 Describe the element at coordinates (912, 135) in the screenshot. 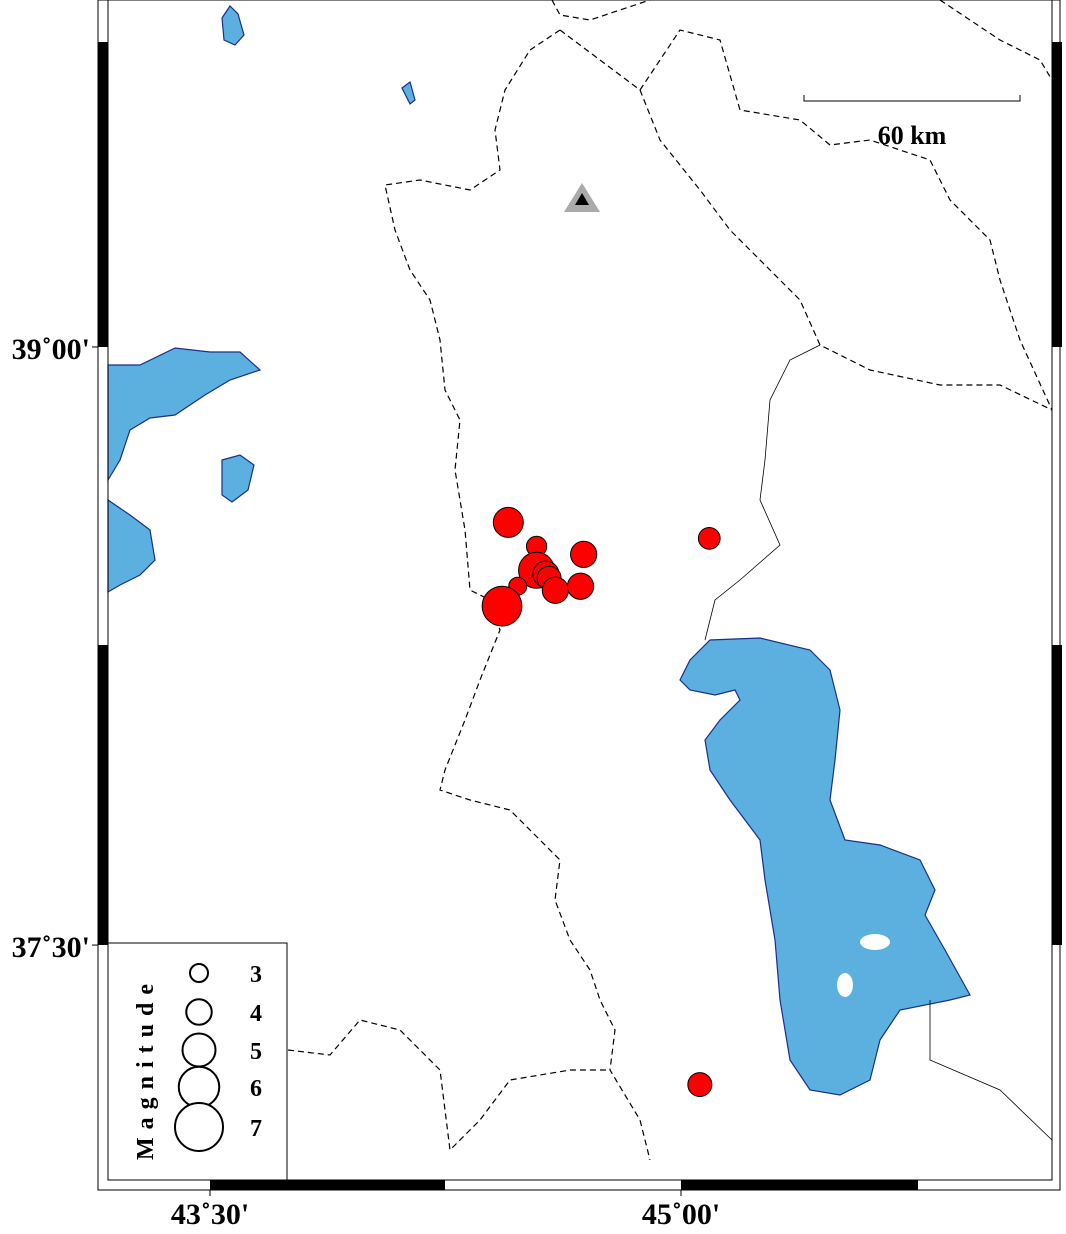

I see `scale-label: 60 km` at that location.